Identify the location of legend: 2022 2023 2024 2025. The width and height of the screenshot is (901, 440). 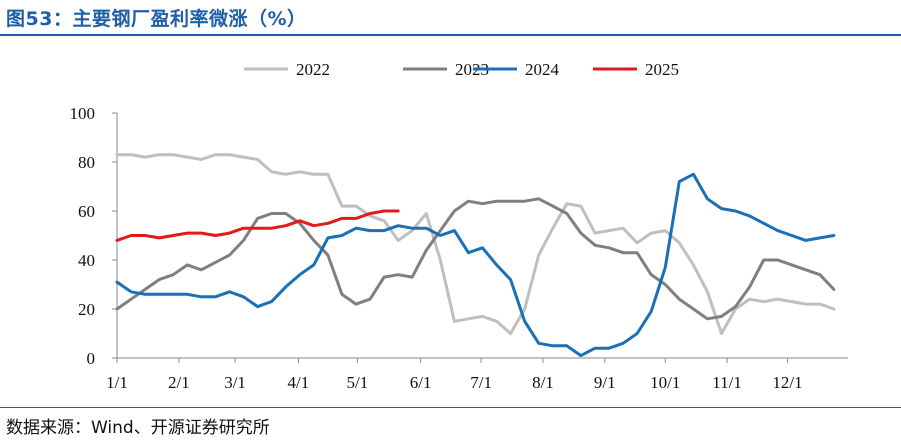
(461, 69).